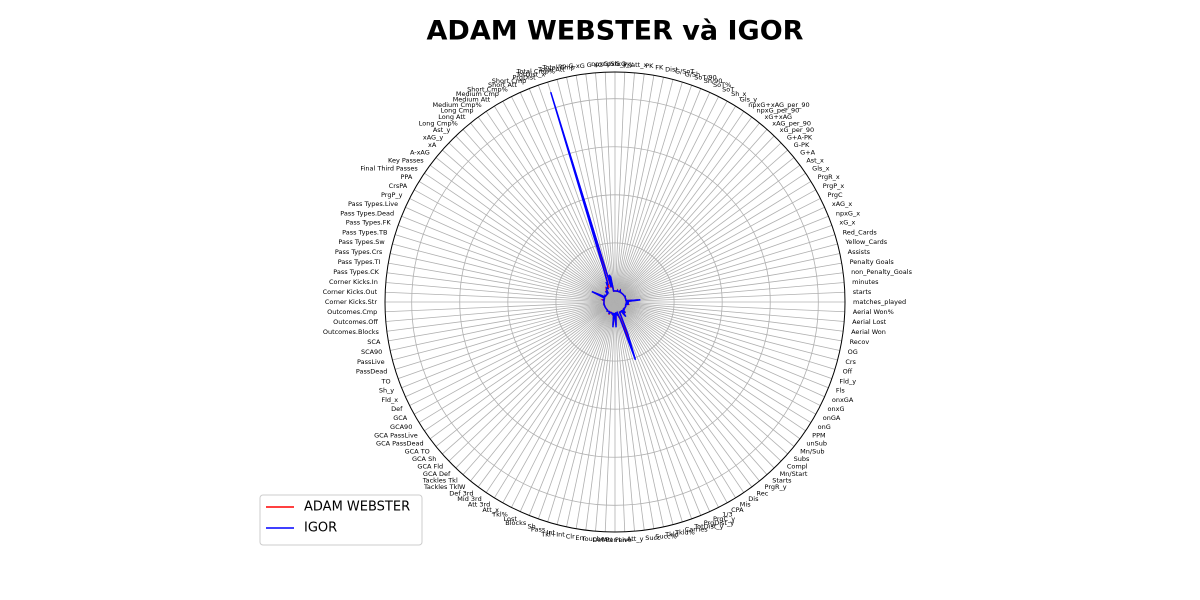 This screenshot has height=600, width=1200. What do you see at coordinates (841, 391) in the screenshot?
I see `category-label: Fls` at bounding box center [841, 391].